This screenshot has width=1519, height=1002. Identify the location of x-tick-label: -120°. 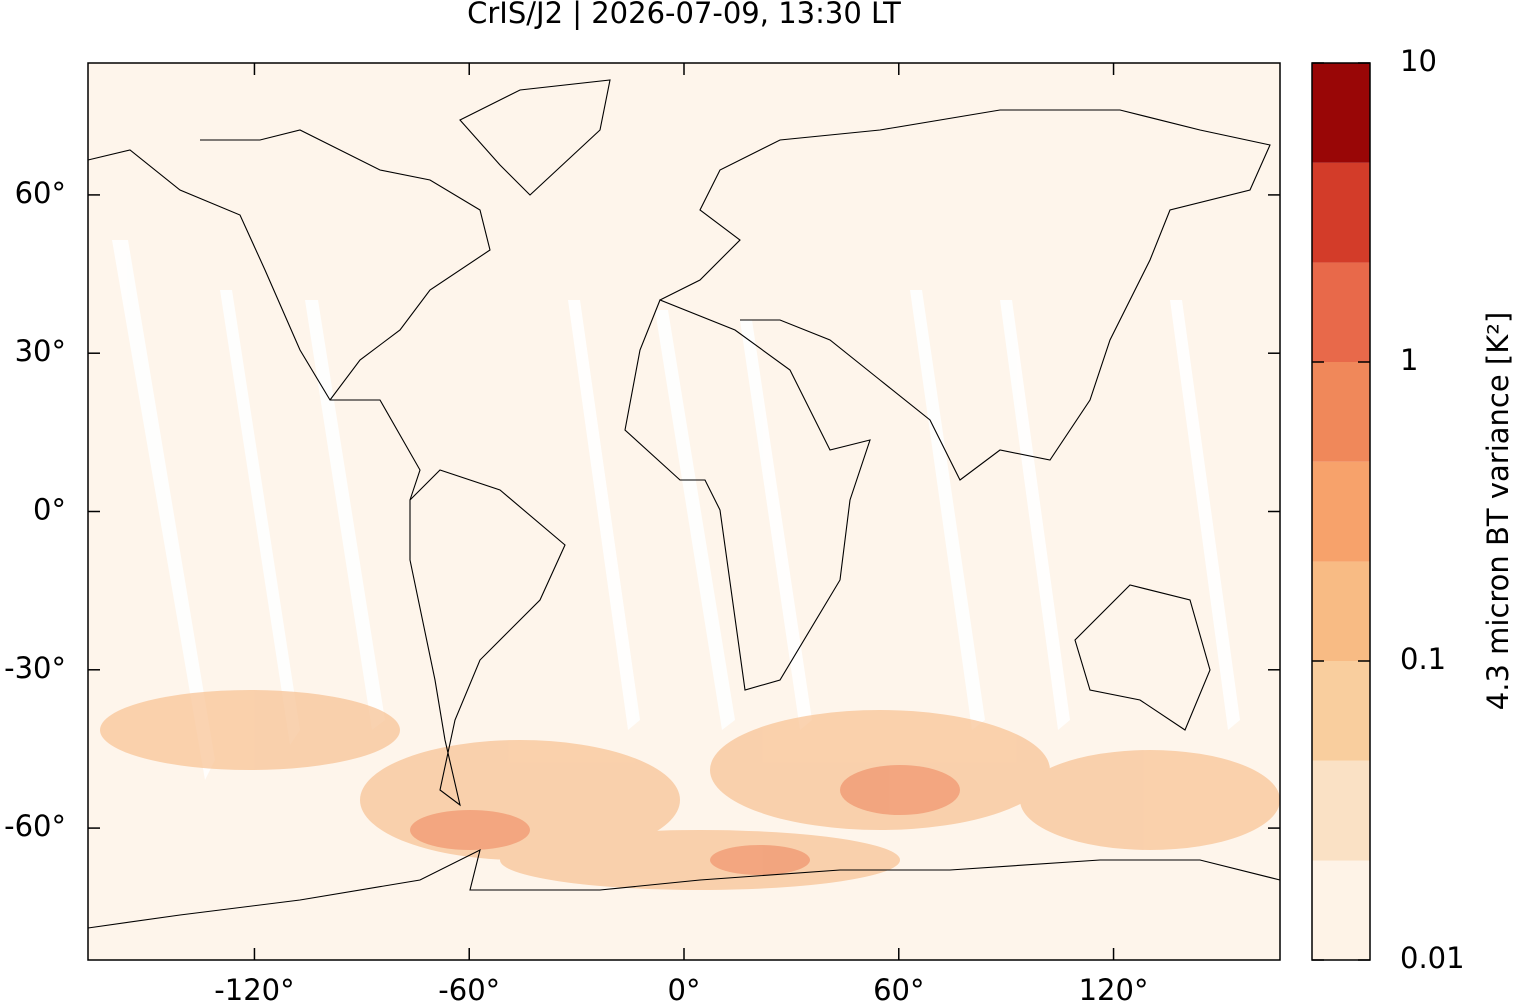
(254, 987).